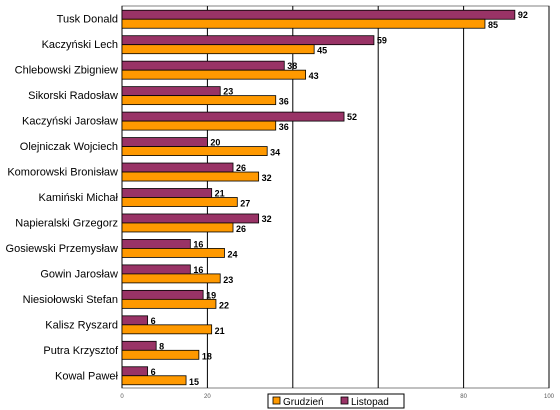  Describe the element at coordinates (303, 402) in the screenshot. I see `legend-label: Grudzień` at that location.